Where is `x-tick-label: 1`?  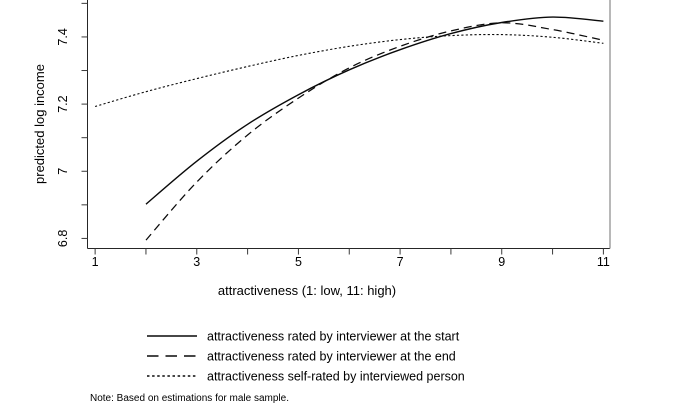
x-tick-label: 1 is located at coordinates (95, 262).